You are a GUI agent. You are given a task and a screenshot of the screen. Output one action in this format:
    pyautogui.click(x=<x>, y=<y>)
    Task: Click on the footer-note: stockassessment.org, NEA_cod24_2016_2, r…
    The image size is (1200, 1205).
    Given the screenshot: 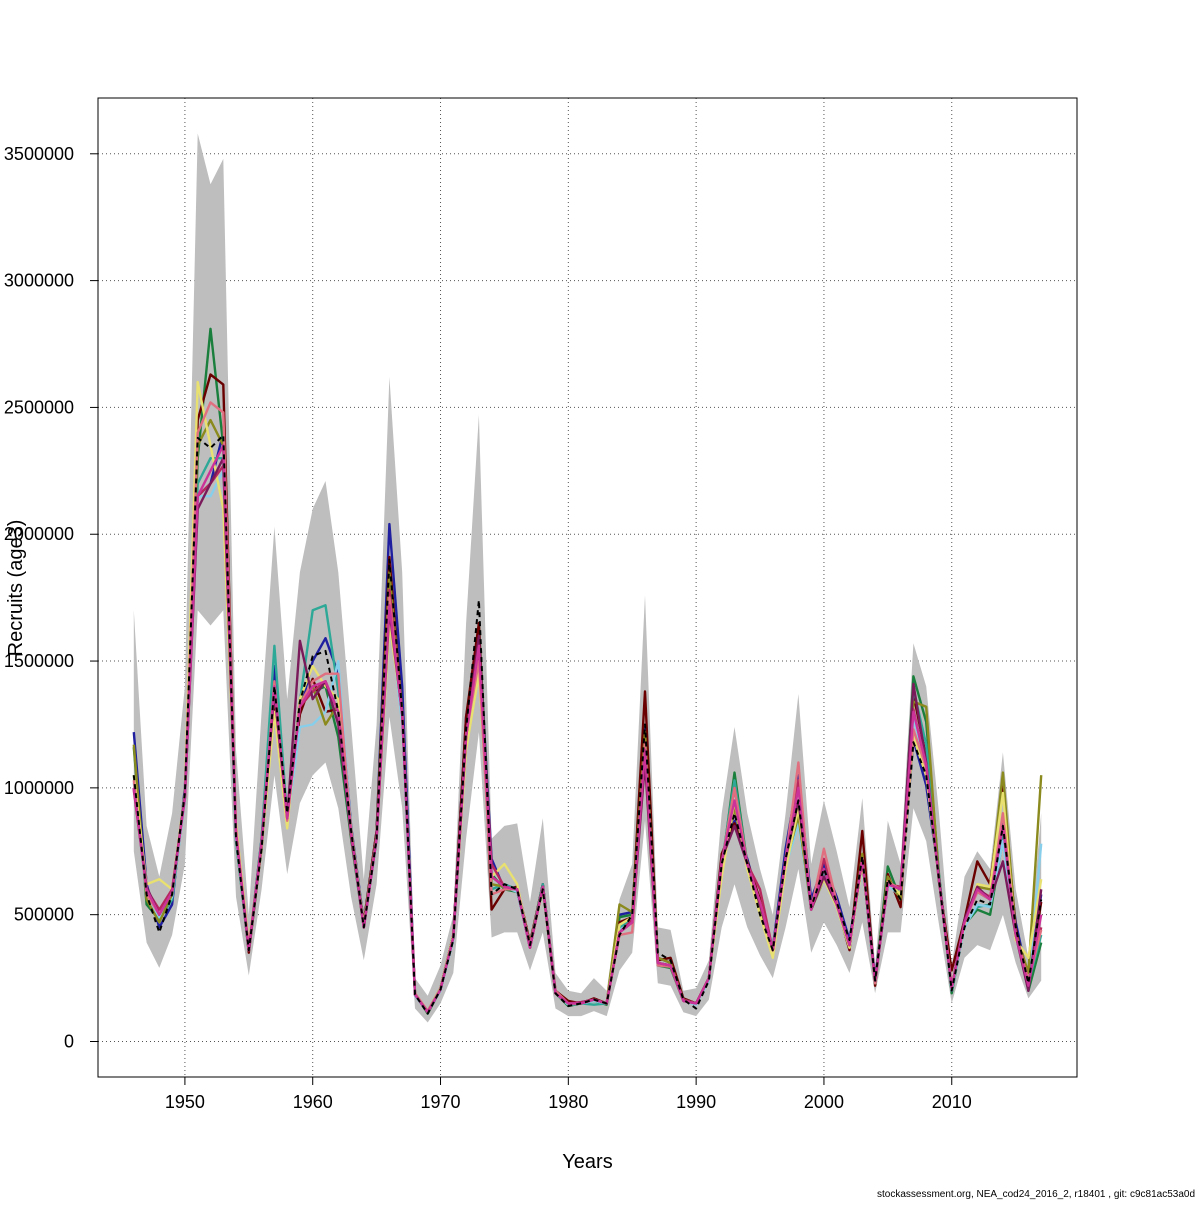 What is the action you would take?
    pyautogui.click(x=1036, y=1194)
    